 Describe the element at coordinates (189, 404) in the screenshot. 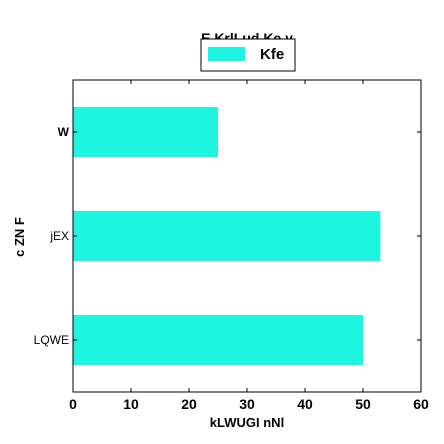

I see `x-tick-label: 20` at that location.